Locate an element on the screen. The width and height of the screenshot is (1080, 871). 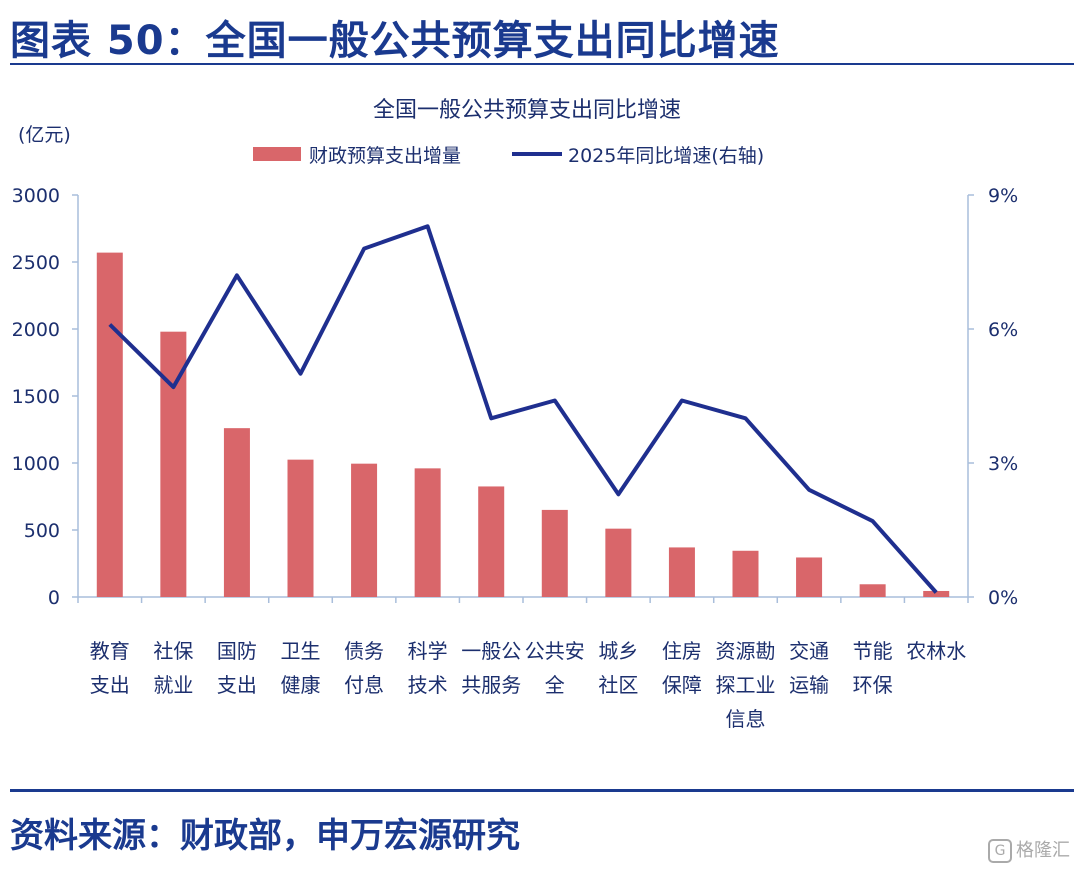
left-tick-label: 3000 is located at coordinates (36, 196).